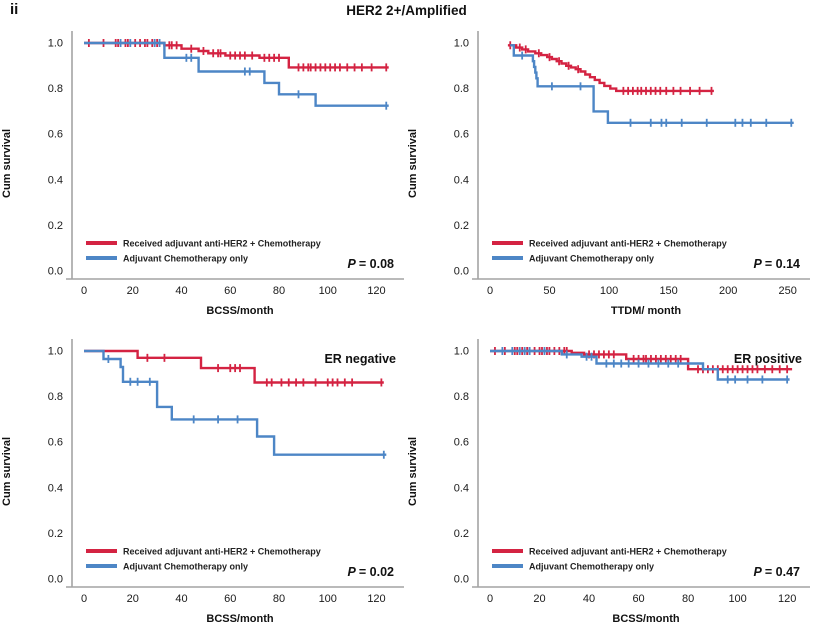 Image resolution: width=813 pixels, height=636 pixels. Describe the element at coordinates (549, 291) in the screenshot. I see `x-tick-label: 50` at that location.